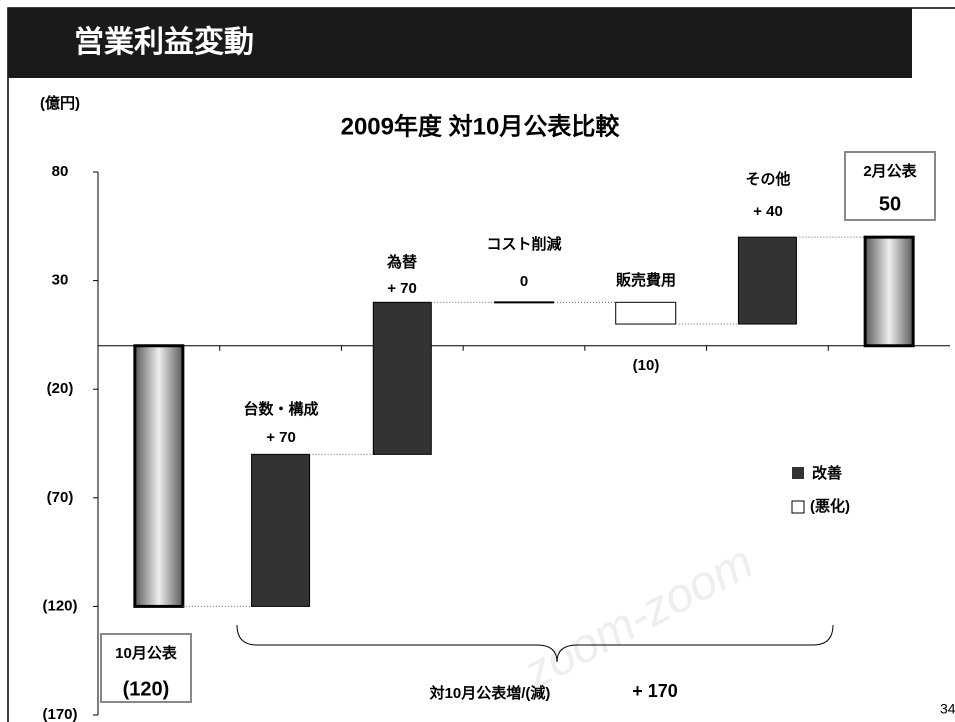  I want to click on y-tick-label: (120), so click(59, 605).